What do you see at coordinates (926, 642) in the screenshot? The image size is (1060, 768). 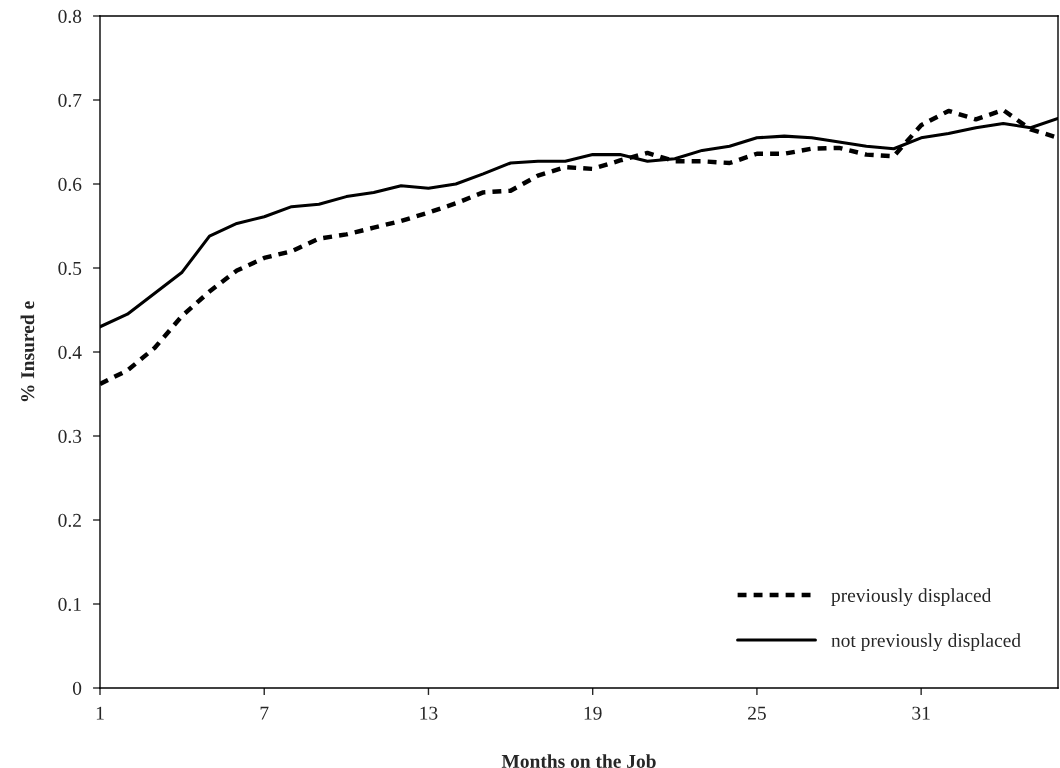 I see `legend-label: not previously displaced` at bounding box center [926, 642].